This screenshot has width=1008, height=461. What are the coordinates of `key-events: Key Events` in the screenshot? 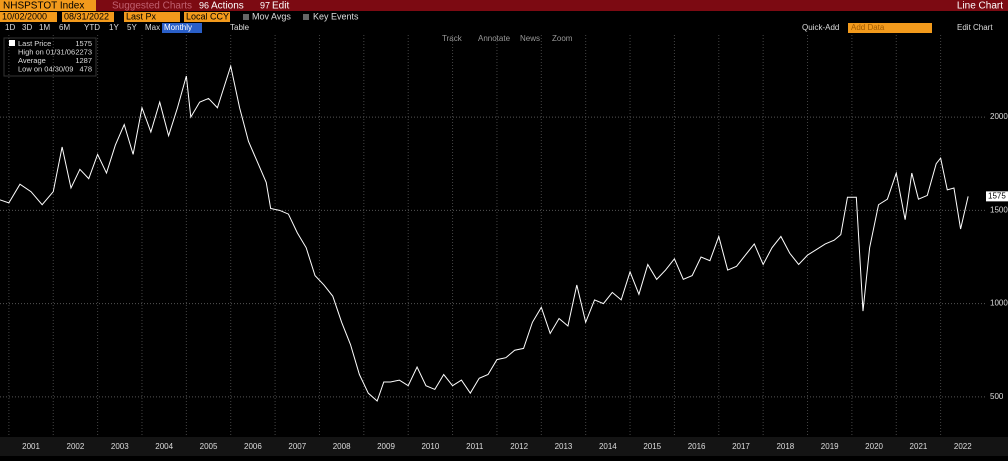 It's located at (336, 16).